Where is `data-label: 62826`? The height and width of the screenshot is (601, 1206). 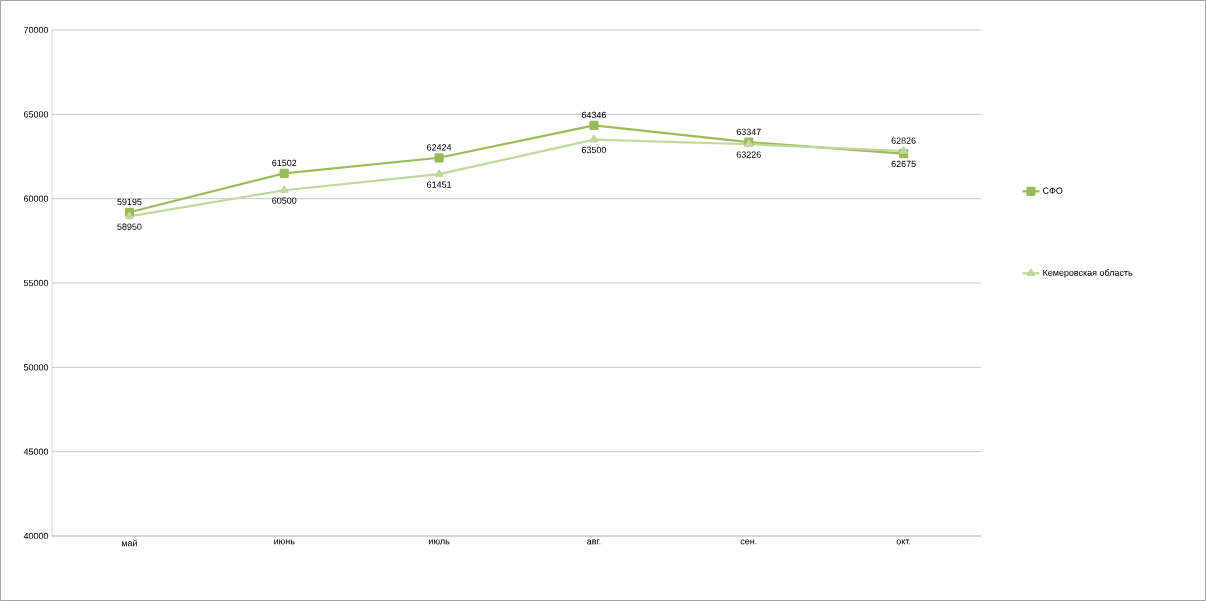
data-label: 62826 is located at coordinates (903, 140).